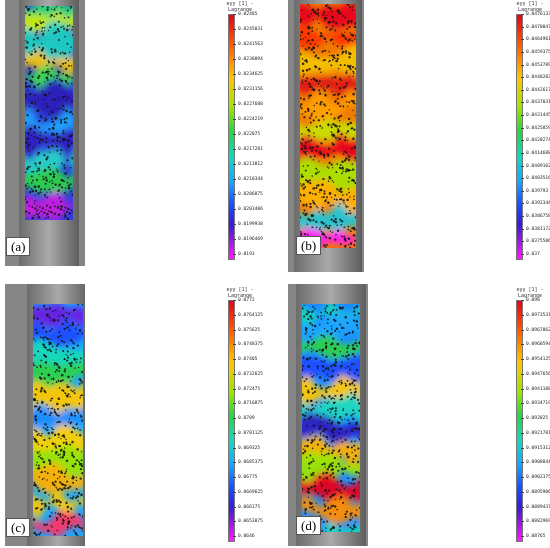 This screenshot has height=548, width=550. I want to click on colorbar-tick-label: 0.0206875, so click(248, 194).